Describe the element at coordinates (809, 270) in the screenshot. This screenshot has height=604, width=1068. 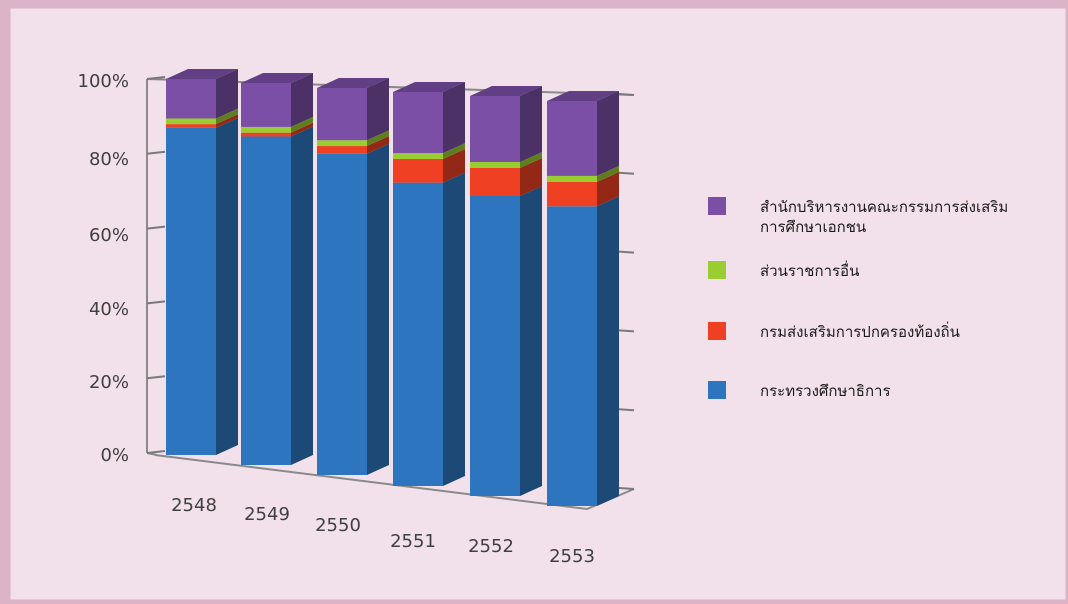
I see `legend-label: ส่วนราชการอื่น` at that location.